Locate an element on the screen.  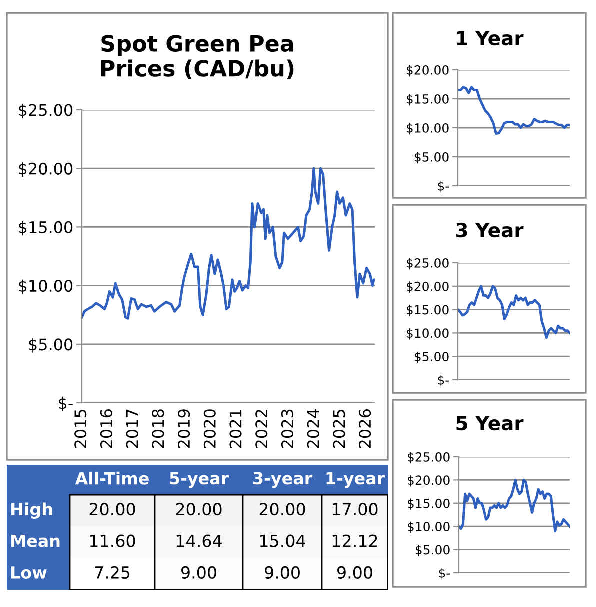
x-tick-label: 2019 is located at coordinates (184, 429).